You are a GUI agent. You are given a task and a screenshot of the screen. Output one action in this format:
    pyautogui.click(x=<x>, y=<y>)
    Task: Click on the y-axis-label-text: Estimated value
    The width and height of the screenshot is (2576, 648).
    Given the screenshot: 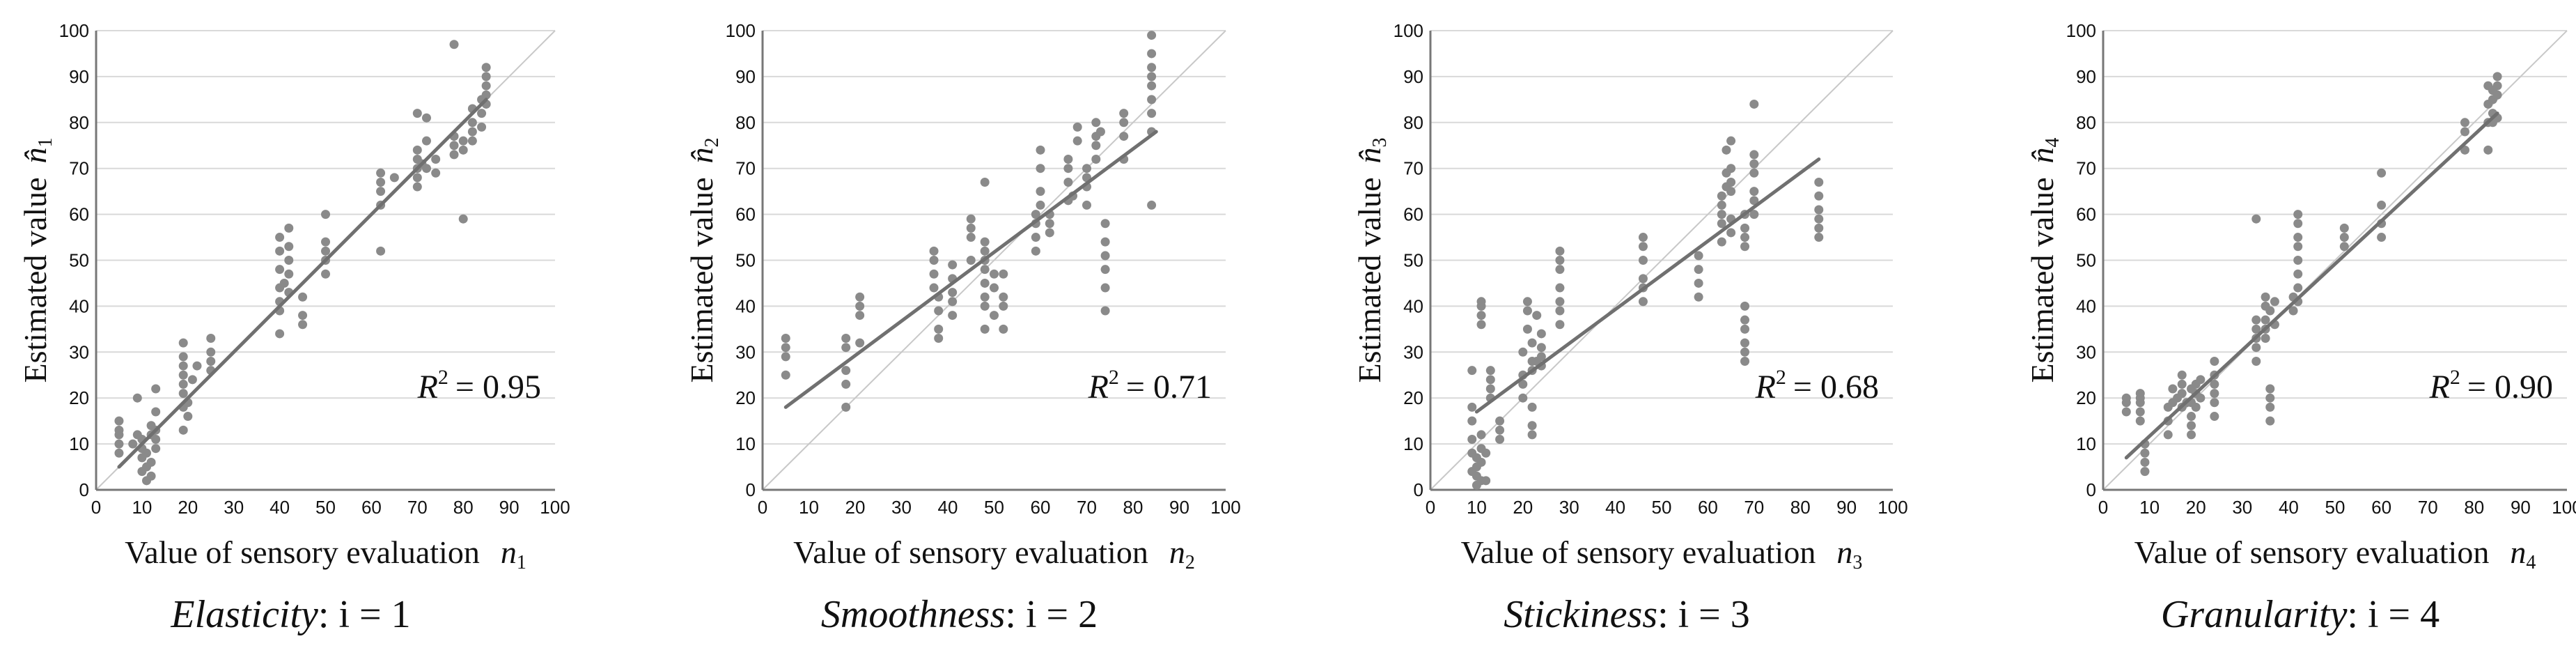 What is the action you would take?
    pyautogui.click(x=2042, y=280)
    